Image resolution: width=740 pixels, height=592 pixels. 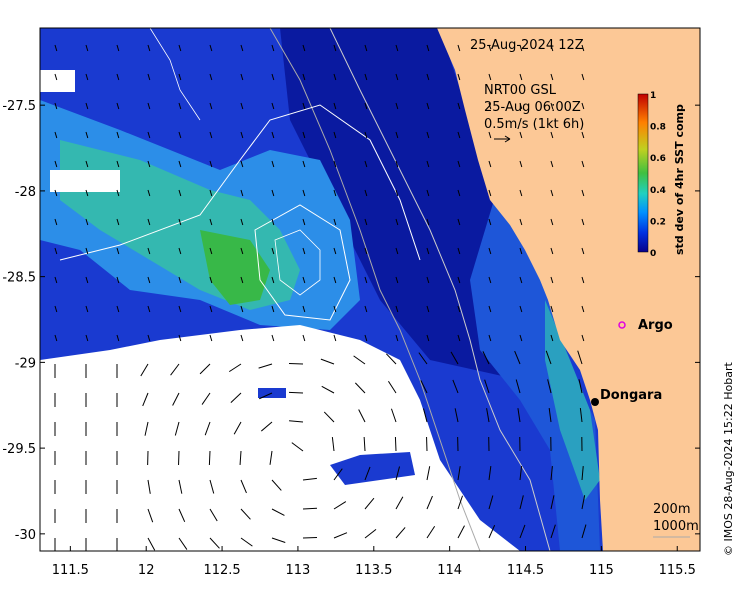 What do you see at coordinates (70, 570) in the screenshot?
I see `x-tick-label: 111.5` at bounding box center [70, 570].